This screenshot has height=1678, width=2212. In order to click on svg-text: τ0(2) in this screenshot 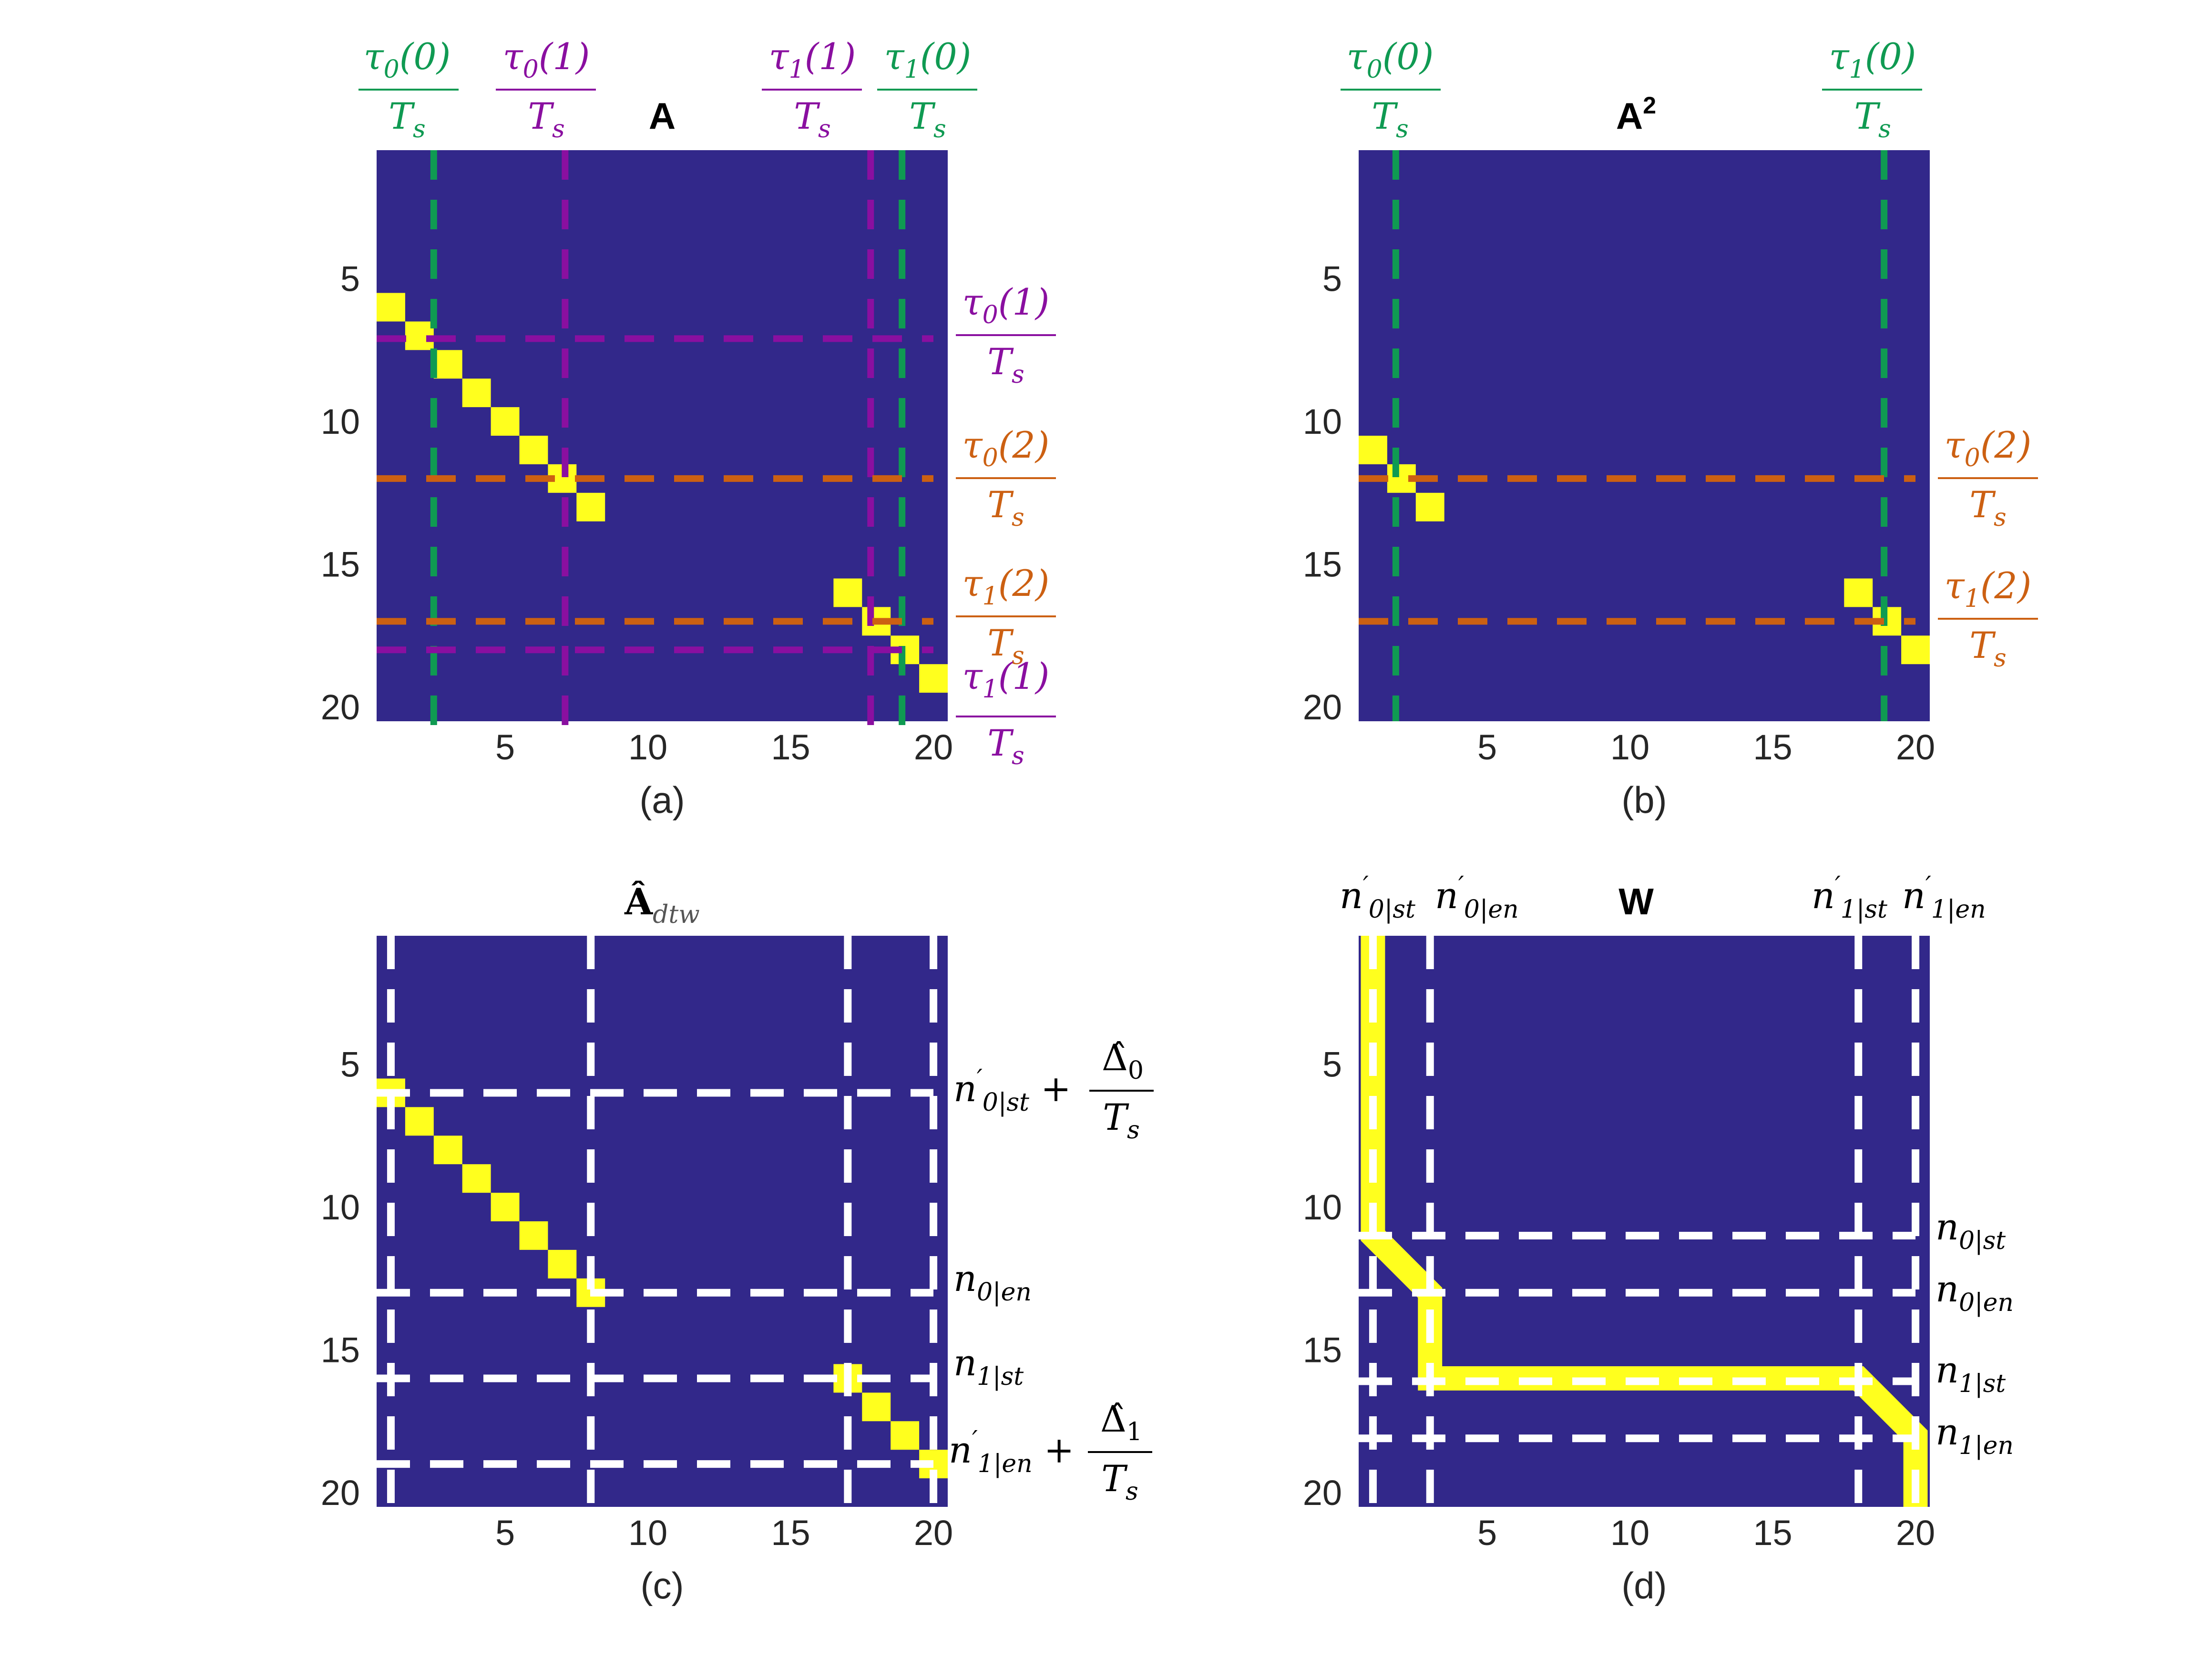, I will do `click(1988, 448)`.